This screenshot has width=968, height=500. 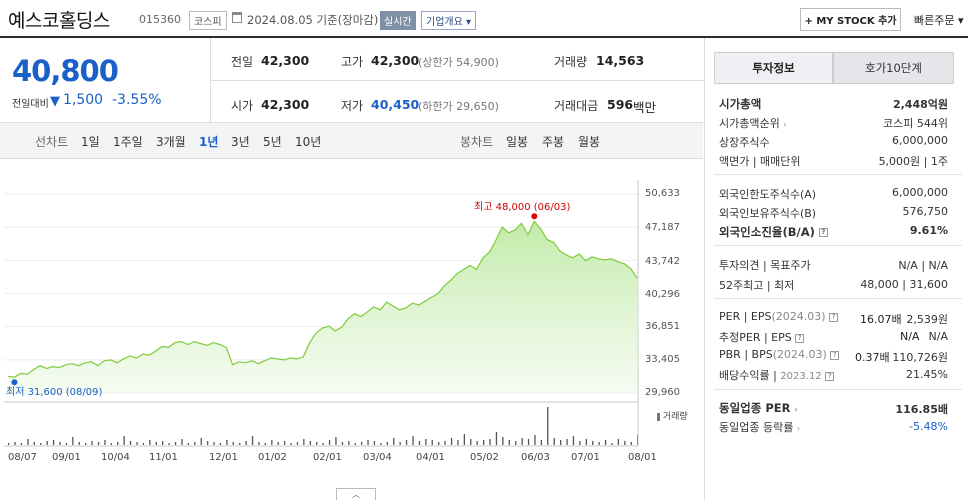 What do you see at coordinates (675, 417) in the screenshot?
I see `volume-legend-label: 거래량` at bounding box center [675, 417].